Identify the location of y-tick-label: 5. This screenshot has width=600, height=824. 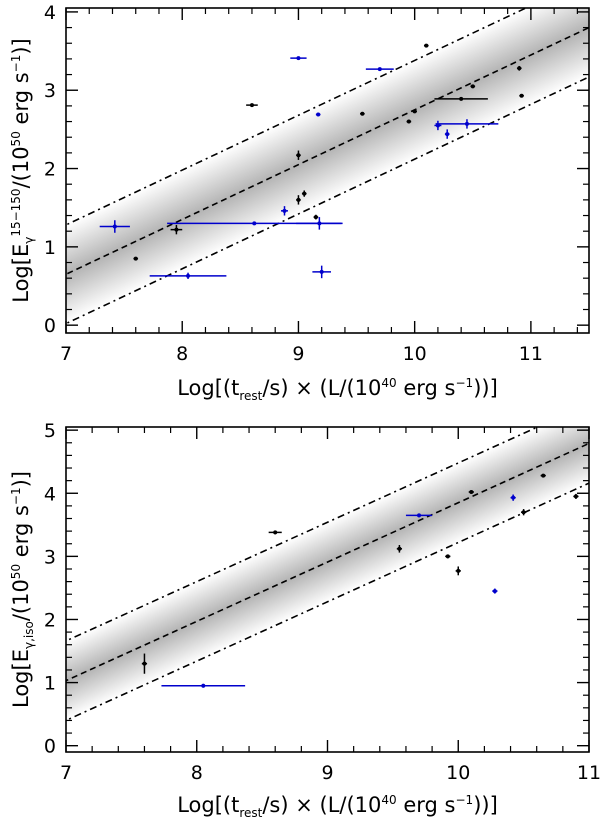
(50, 431).